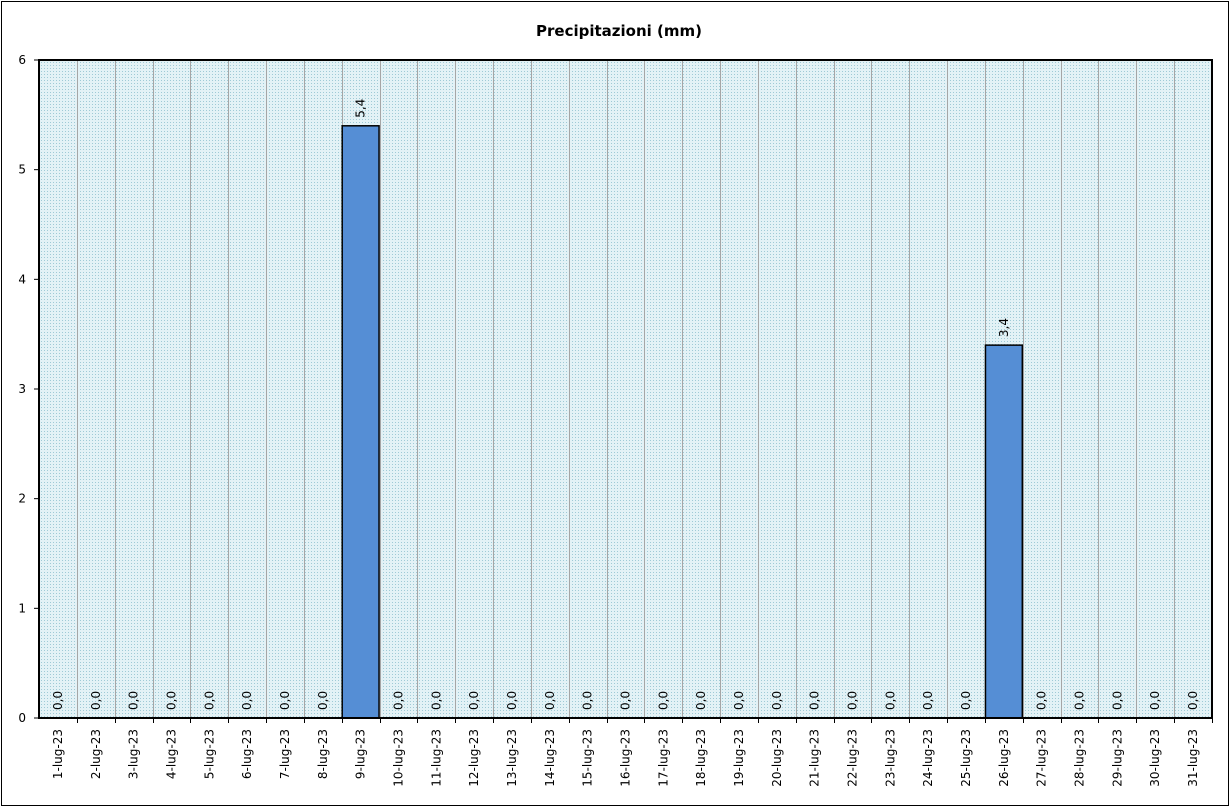  What do you see at coordinates (701, 758) in the screenshot?
I see `category-label: 18-lug-23` at bounding box center [701, 758].